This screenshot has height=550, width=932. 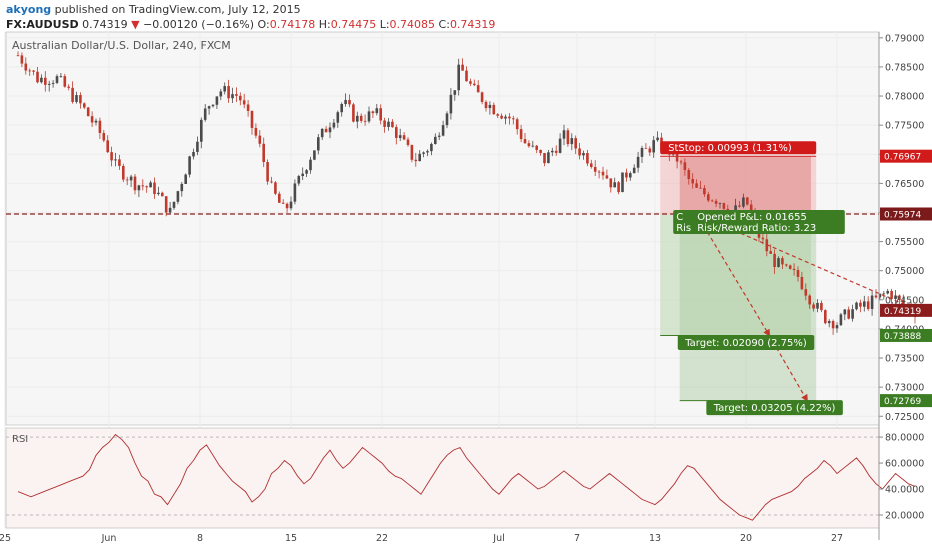 I want to click on close-label: C:, so click(x=444, y=24).